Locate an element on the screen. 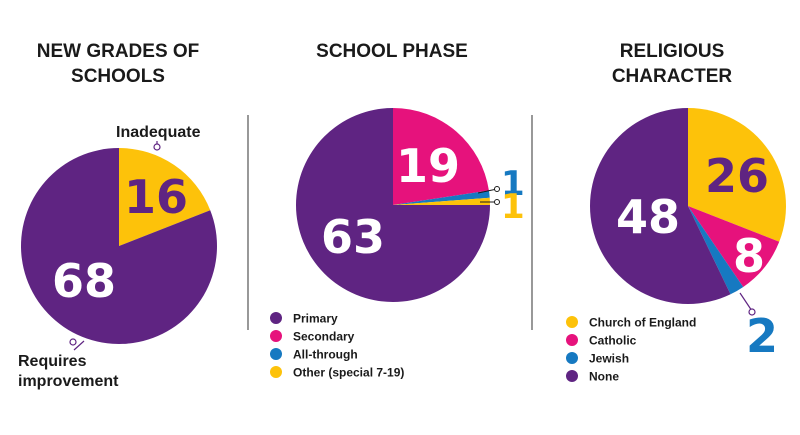 The image size is (800, 435). value-label-other-special-7-19: 1 is located at coordinates (513, 207).